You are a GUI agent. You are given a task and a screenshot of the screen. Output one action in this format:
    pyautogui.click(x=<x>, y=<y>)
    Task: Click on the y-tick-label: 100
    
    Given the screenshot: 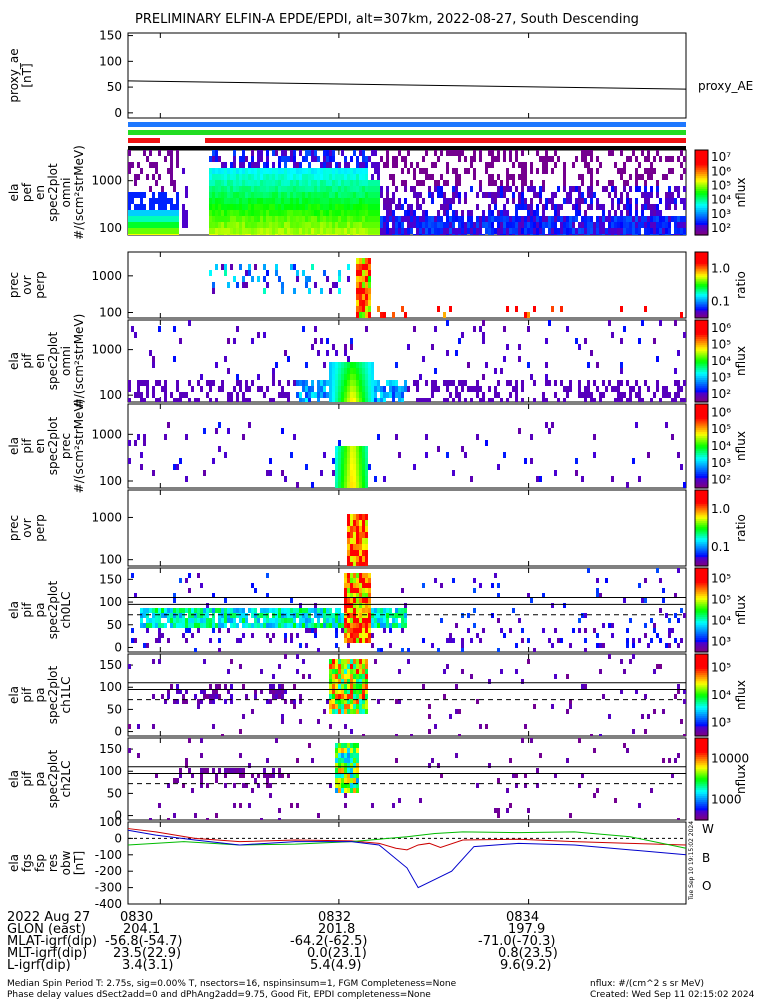 What is the action you would take?
    pyautogui.click(x=110, y=61)
    